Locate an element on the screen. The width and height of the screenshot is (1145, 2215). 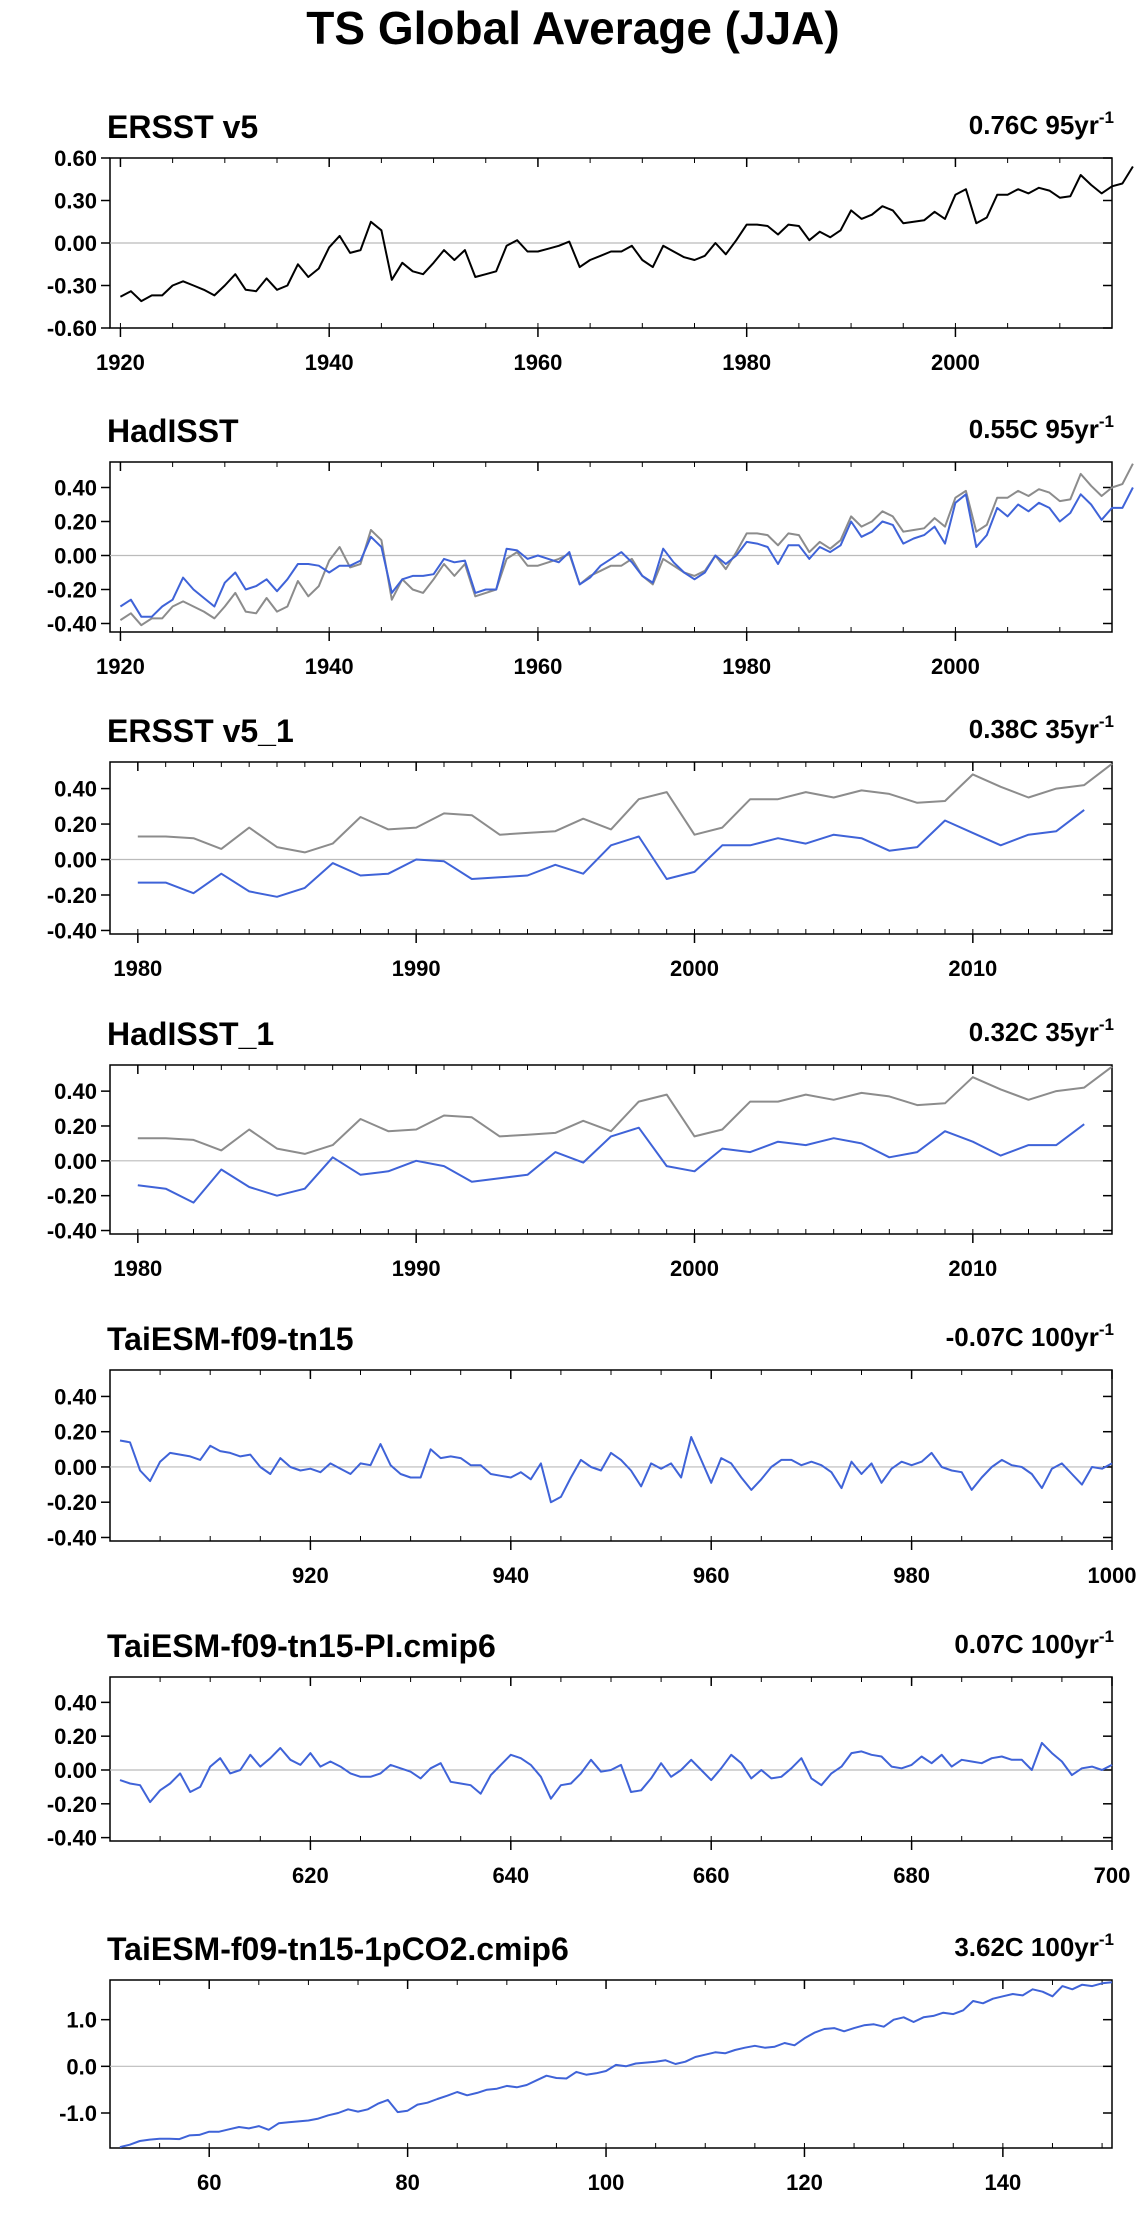
x-tick-label: 980 is located at coordinates (911, 1575).